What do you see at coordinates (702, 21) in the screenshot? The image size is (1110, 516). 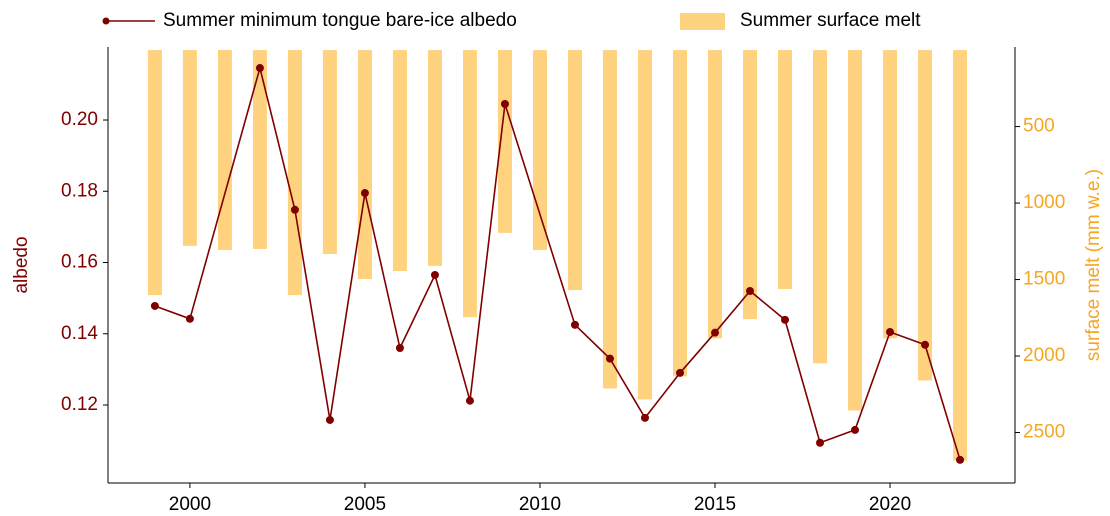 I see `legend-patch` at bounding box center [702, 21].